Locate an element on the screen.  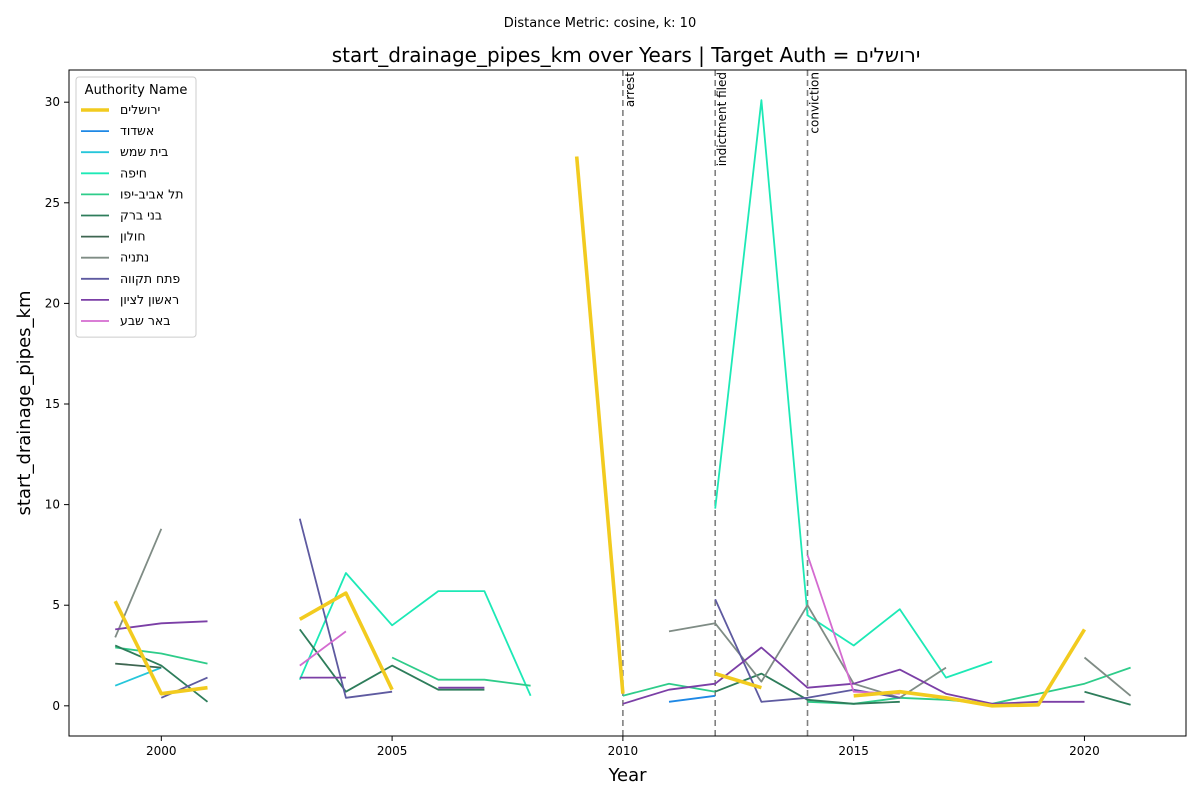
legend-label: בני ברק is located at coordinates (141, 215).